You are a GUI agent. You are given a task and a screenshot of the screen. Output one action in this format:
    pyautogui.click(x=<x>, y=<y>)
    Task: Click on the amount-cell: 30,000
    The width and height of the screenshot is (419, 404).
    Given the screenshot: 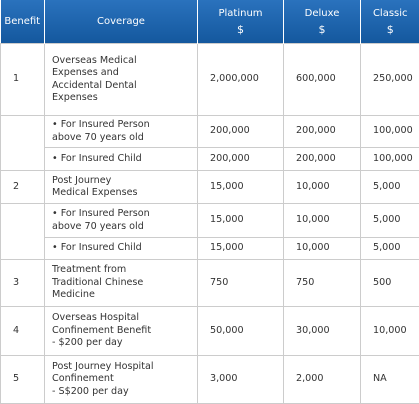 What is the action you would take?
    pyautogui.click(x=322, y=331)
    